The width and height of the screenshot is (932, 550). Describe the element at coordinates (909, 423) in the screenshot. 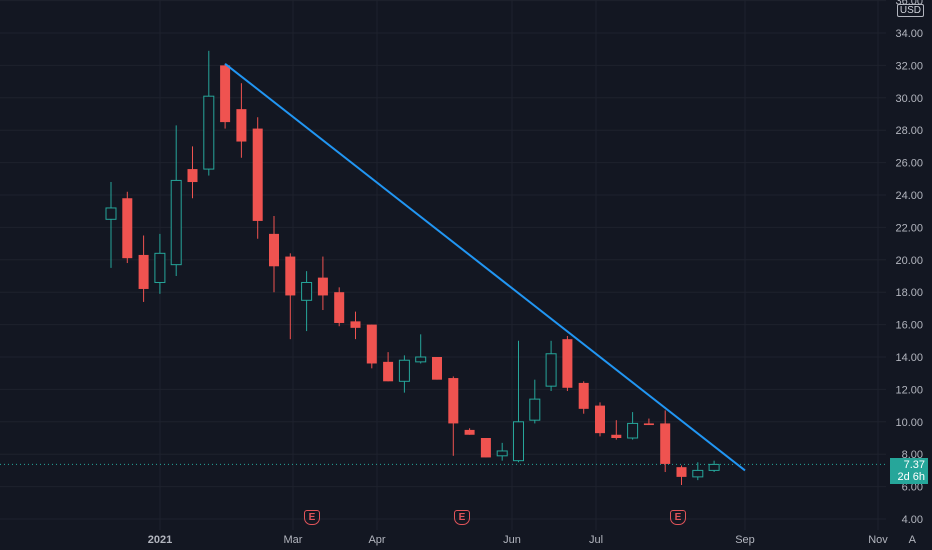

I see `price-tick-label: 10.00` at that location.